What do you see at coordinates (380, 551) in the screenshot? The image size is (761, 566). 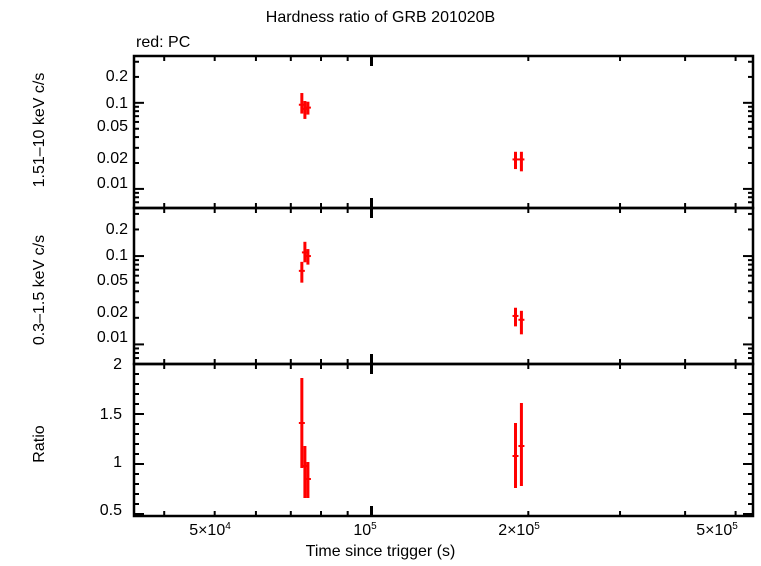 I see `x-axis-label: Time since trigger (s)` at bounding box center [380, 551].